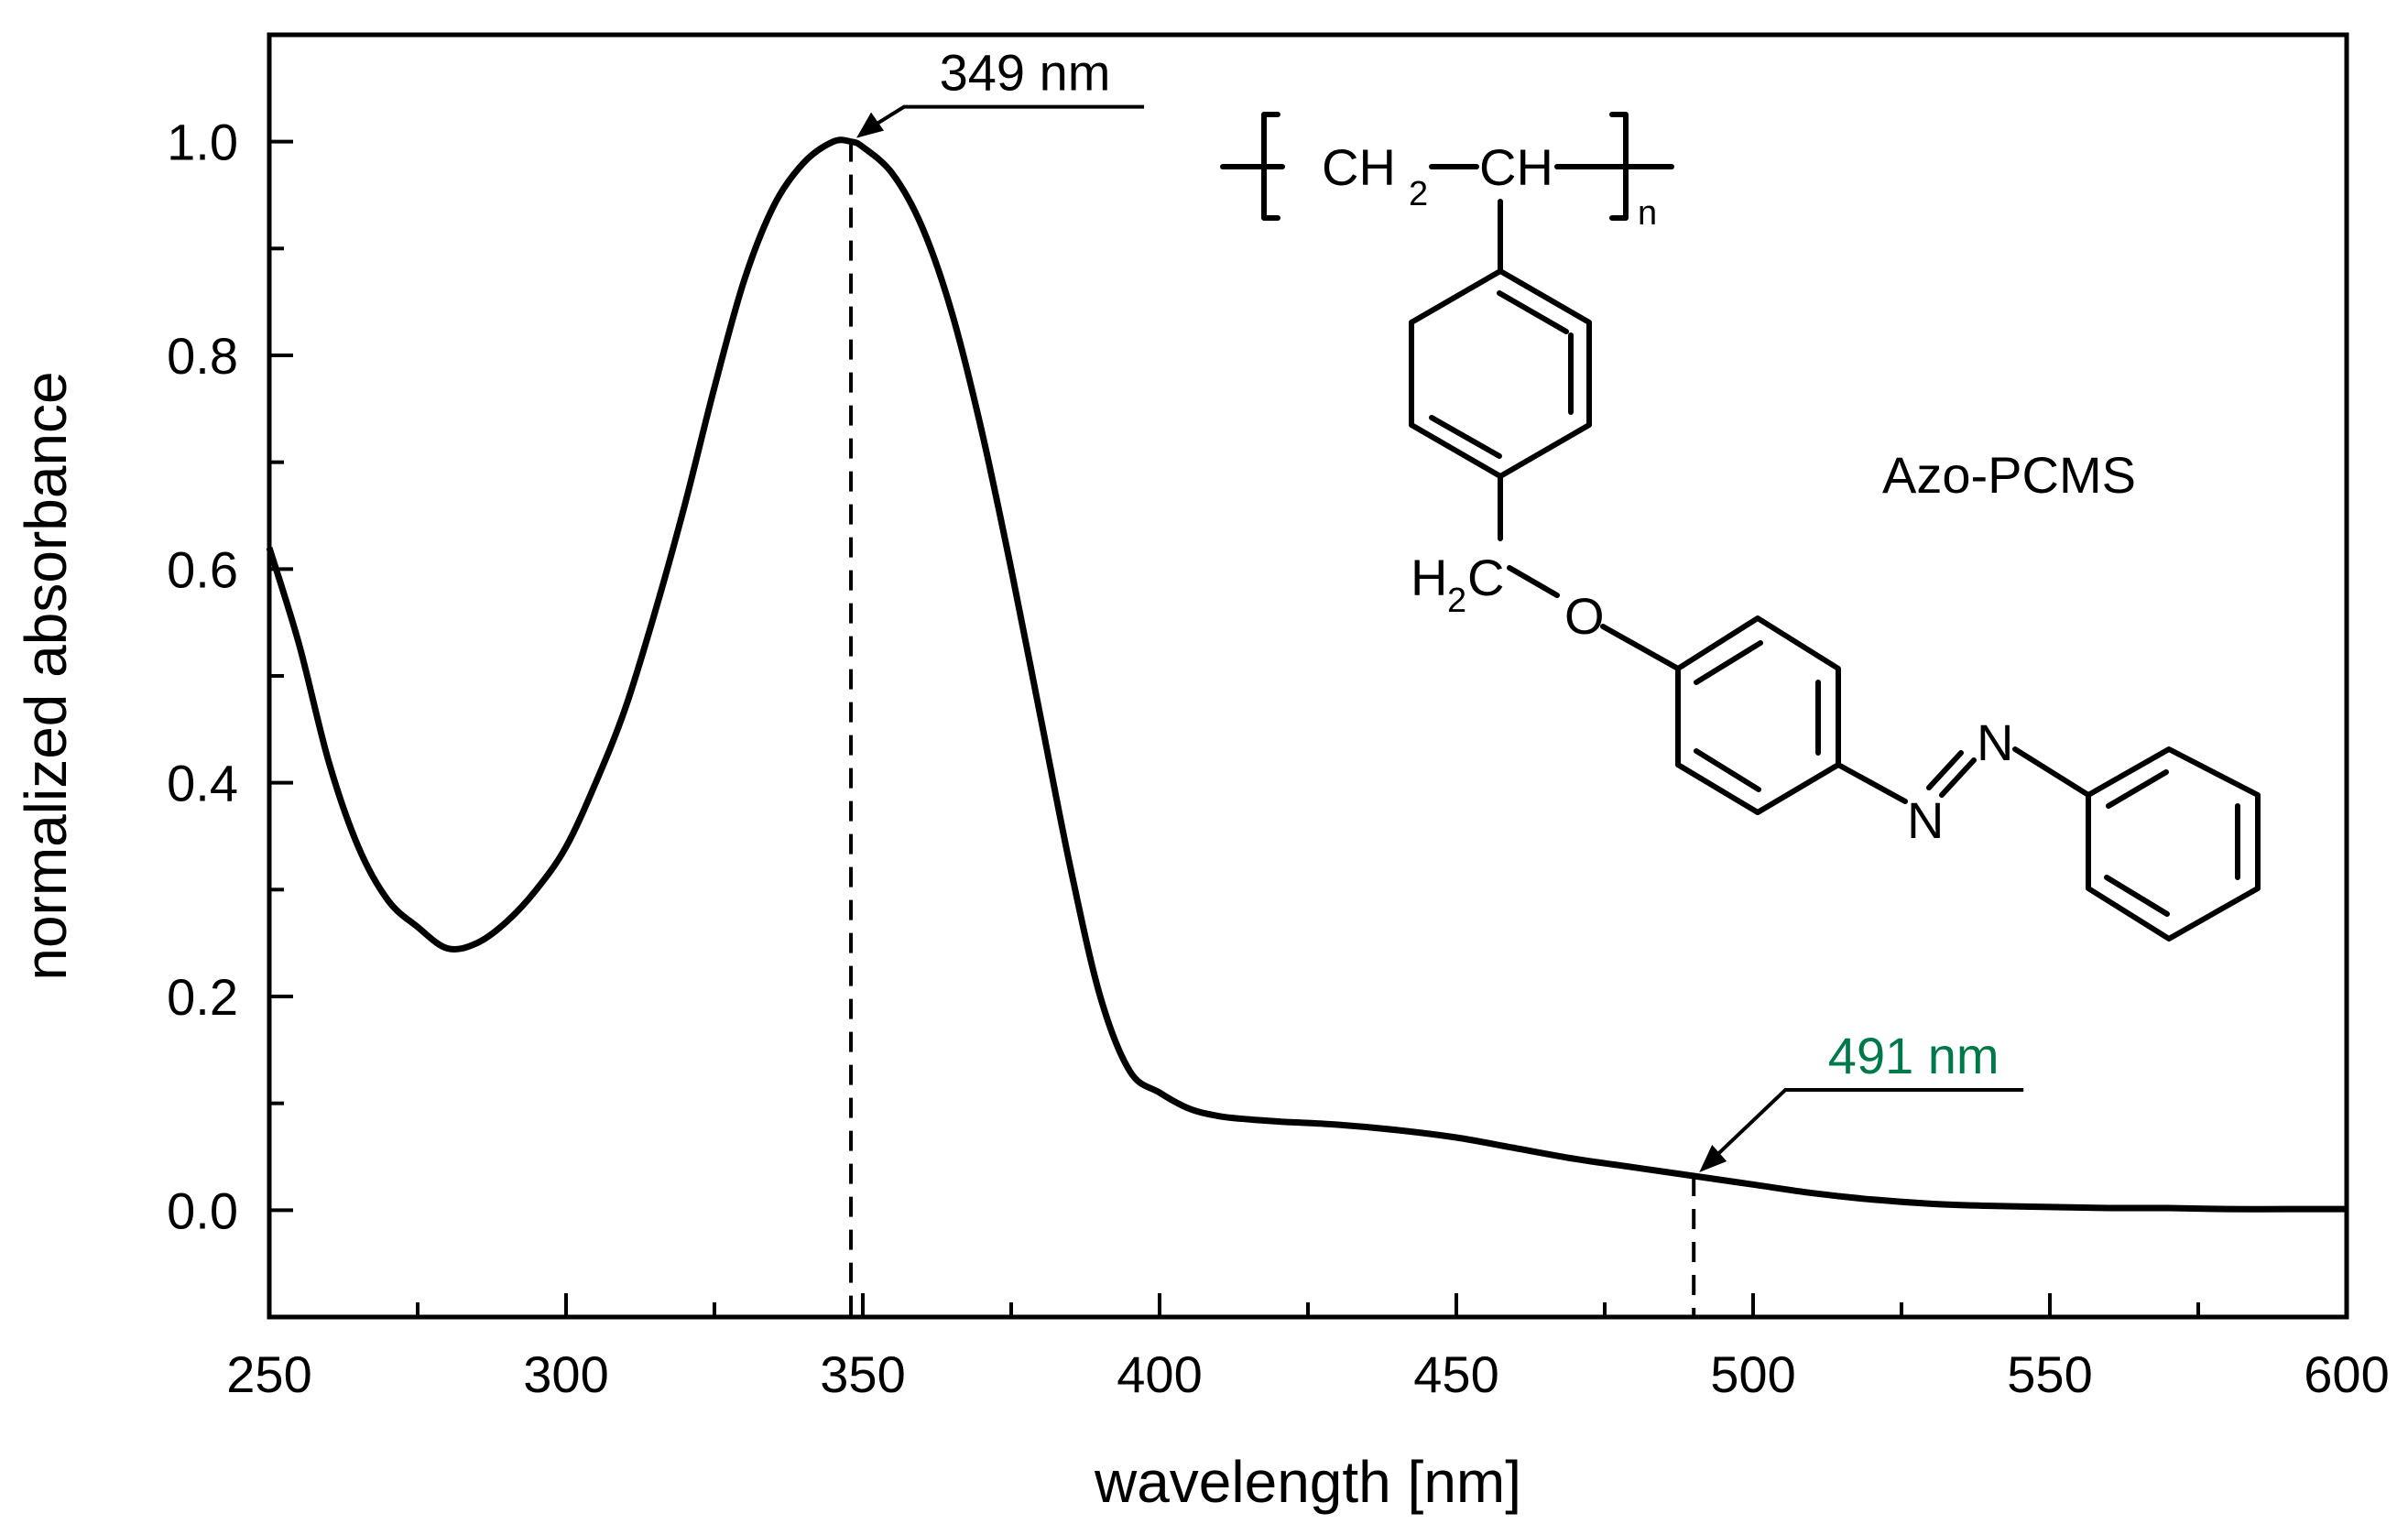 The width and height of the screenshot is (2408, 1535). What do you see at coordinates (1533, 312) in the screenshot?
I see `ring1-double-b` at bounding box center [1533, 312].